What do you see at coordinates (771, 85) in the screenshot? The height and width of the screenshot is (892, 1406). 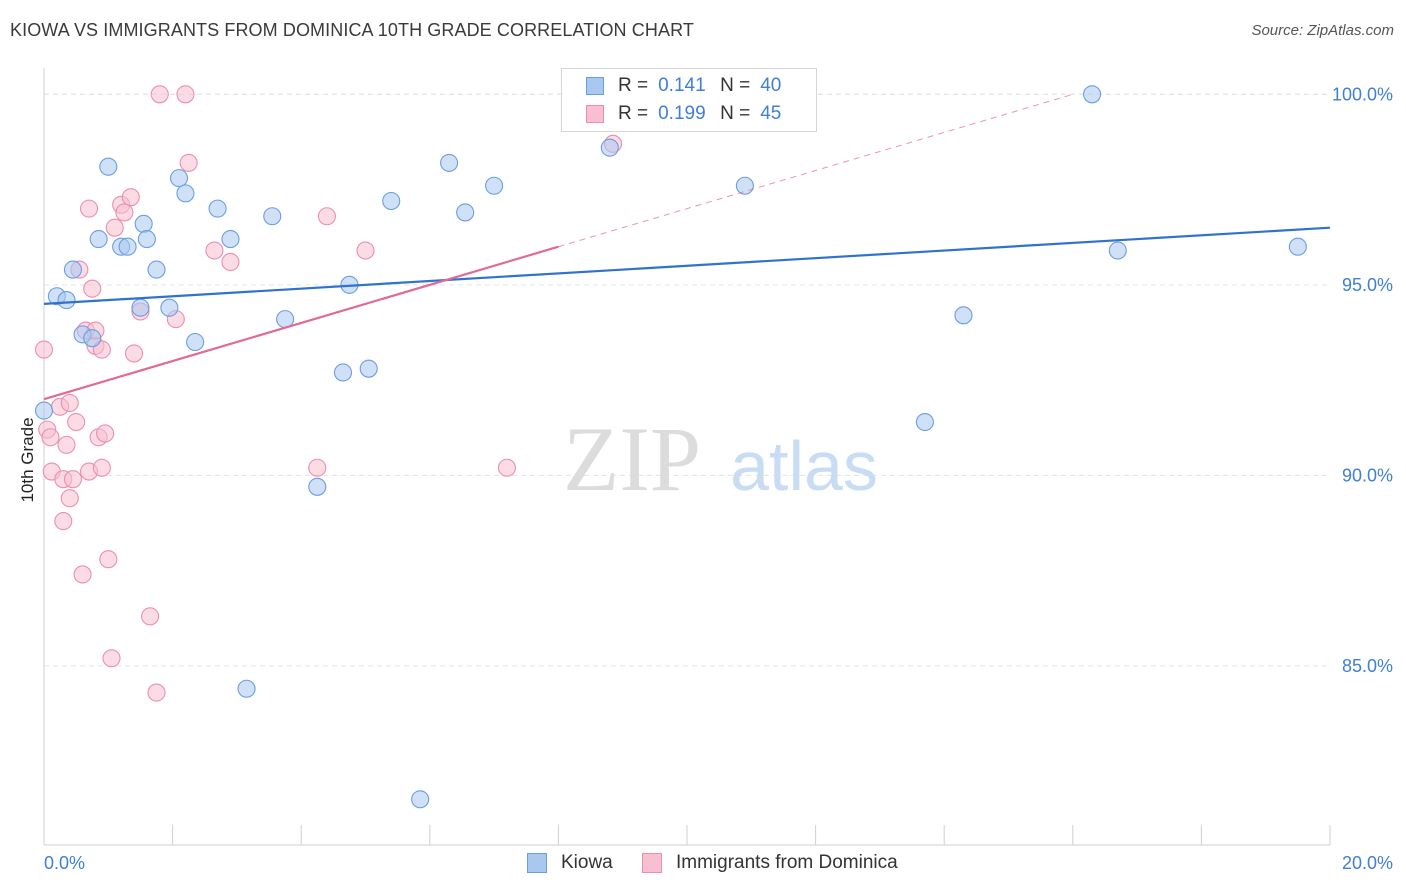 I see `n-value: 40` at bounding box center [771, 85].